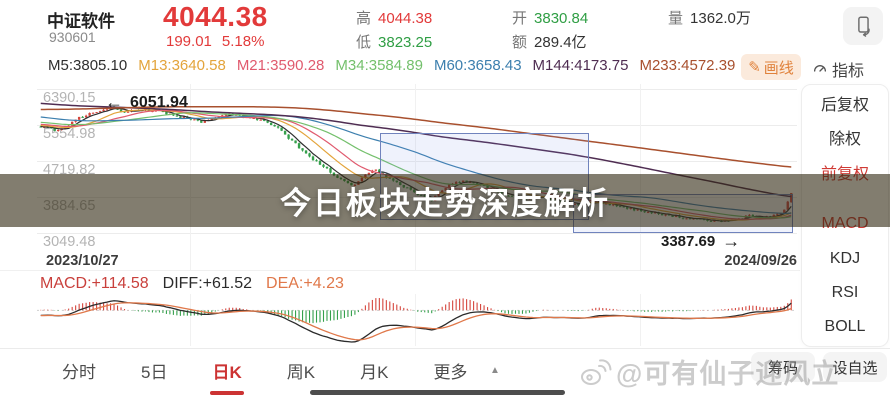 Image resolution: width=890 pixels, height=400 pixels. I want to click on tab-日K: 日K, so click(226, 370).